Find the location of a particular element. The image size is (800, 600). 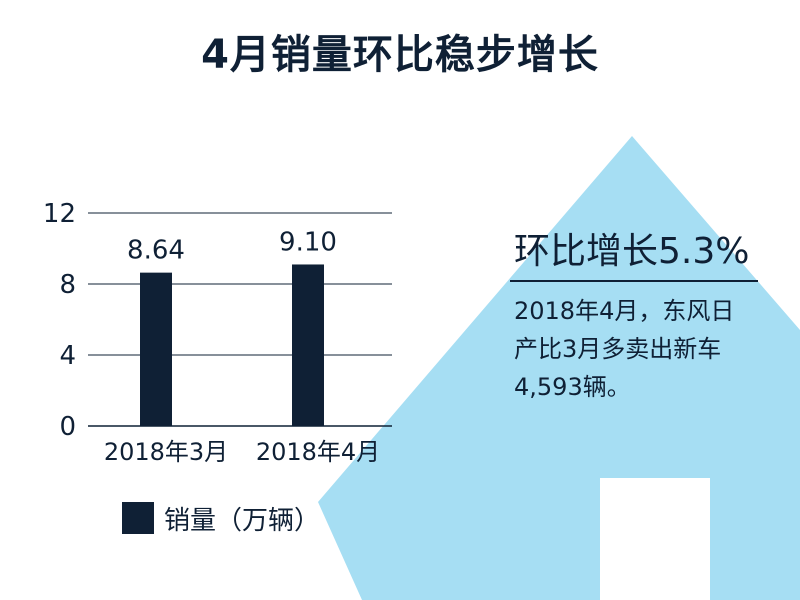

x-tick-label: 2018年4月 is located at coordinates (318, 452).